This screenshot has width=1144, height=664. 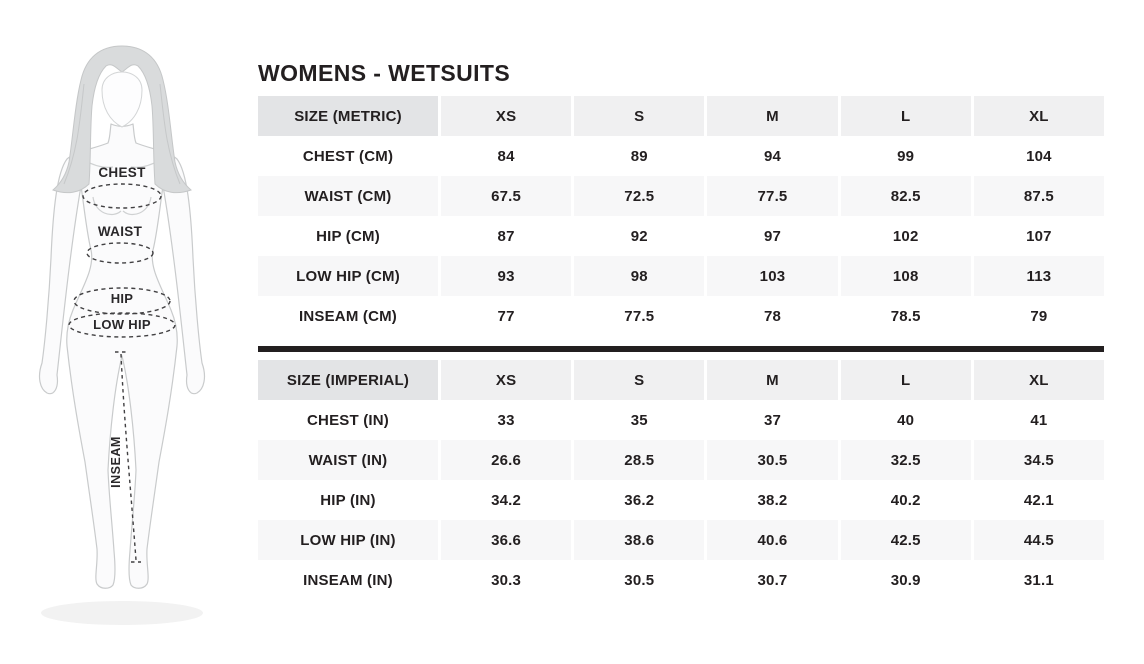 I want to click on measurement-label-cell: LOW HIP (CM), so click(x=348, y=276).